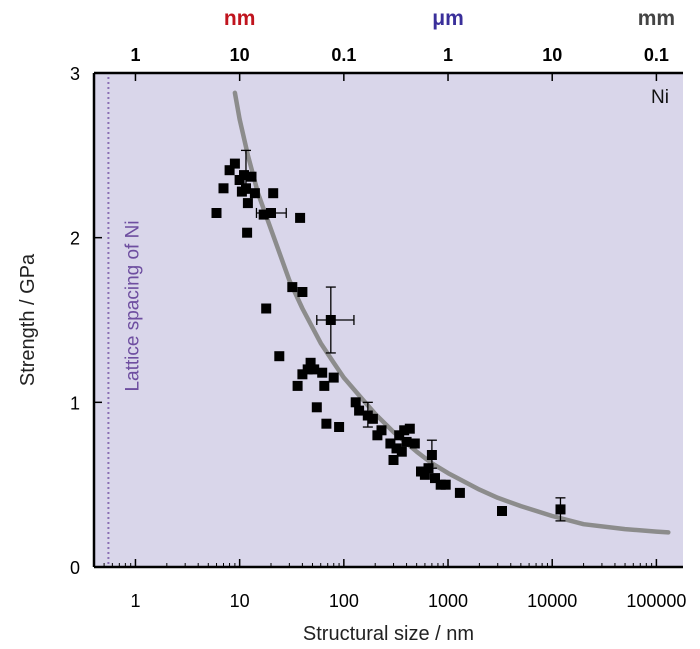 The width and height of the screenshot is (700, 649). Describe the element at coordinates (448, 601) in the screenshot. I see `x-tick-label: 1000` at that location.